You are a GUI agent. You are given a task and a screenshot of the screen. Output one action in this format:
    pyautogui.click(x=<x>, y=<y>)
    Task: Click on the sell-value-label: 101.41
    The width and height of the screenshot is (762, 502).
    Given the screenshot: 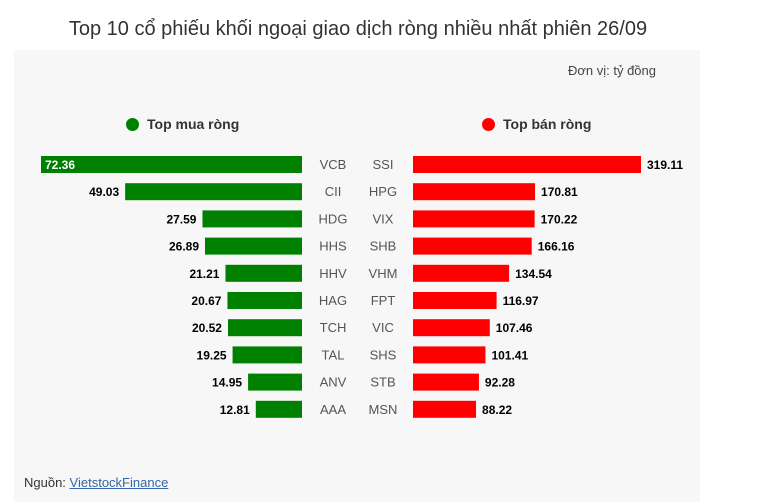 What is the action you would take?
    pyautogui.click(x=509, y=355)
    